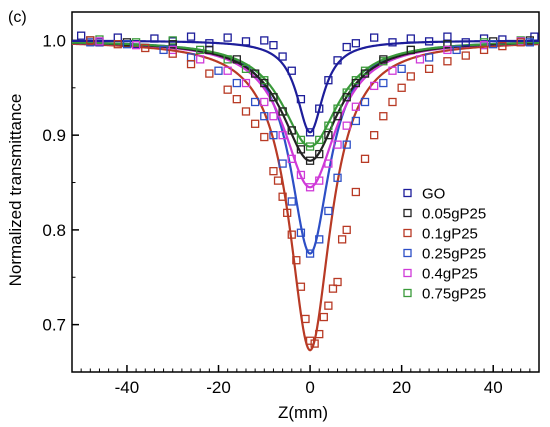  I want to click on x-tick-label: 20, so click(401, 387).